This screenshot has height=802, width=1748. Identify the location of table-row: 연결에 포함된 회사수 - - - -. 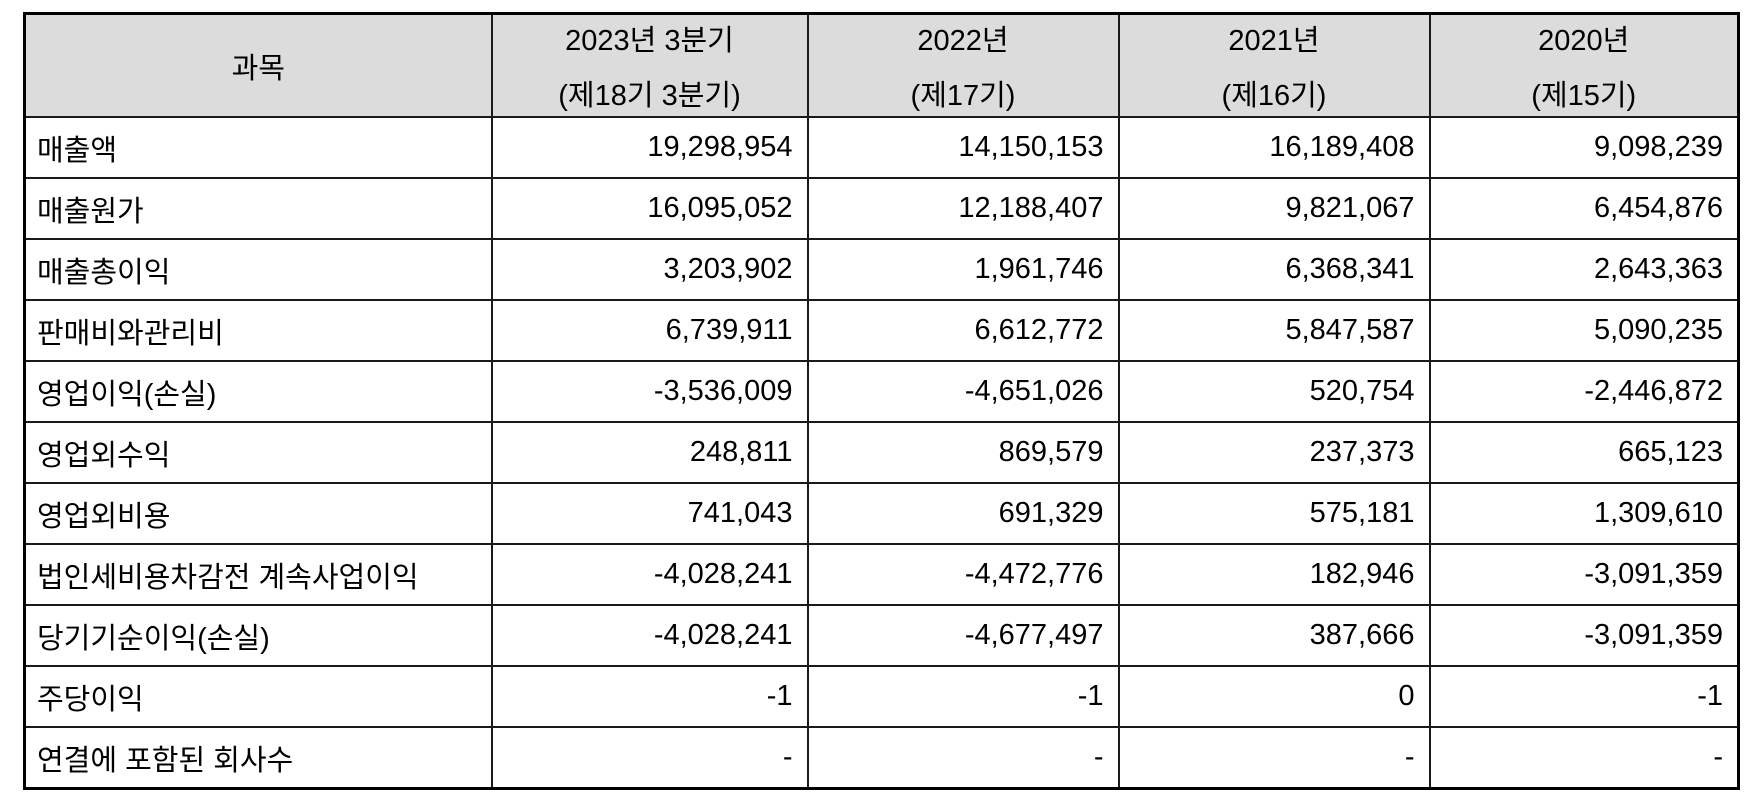
(881, 758).